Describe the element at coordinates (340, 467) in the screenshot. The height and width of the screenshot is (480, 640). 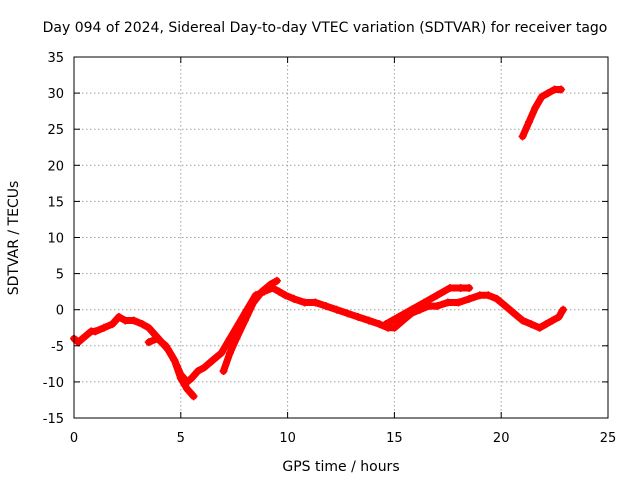
I see `x-axis-label: GPS time / hours` at that location.